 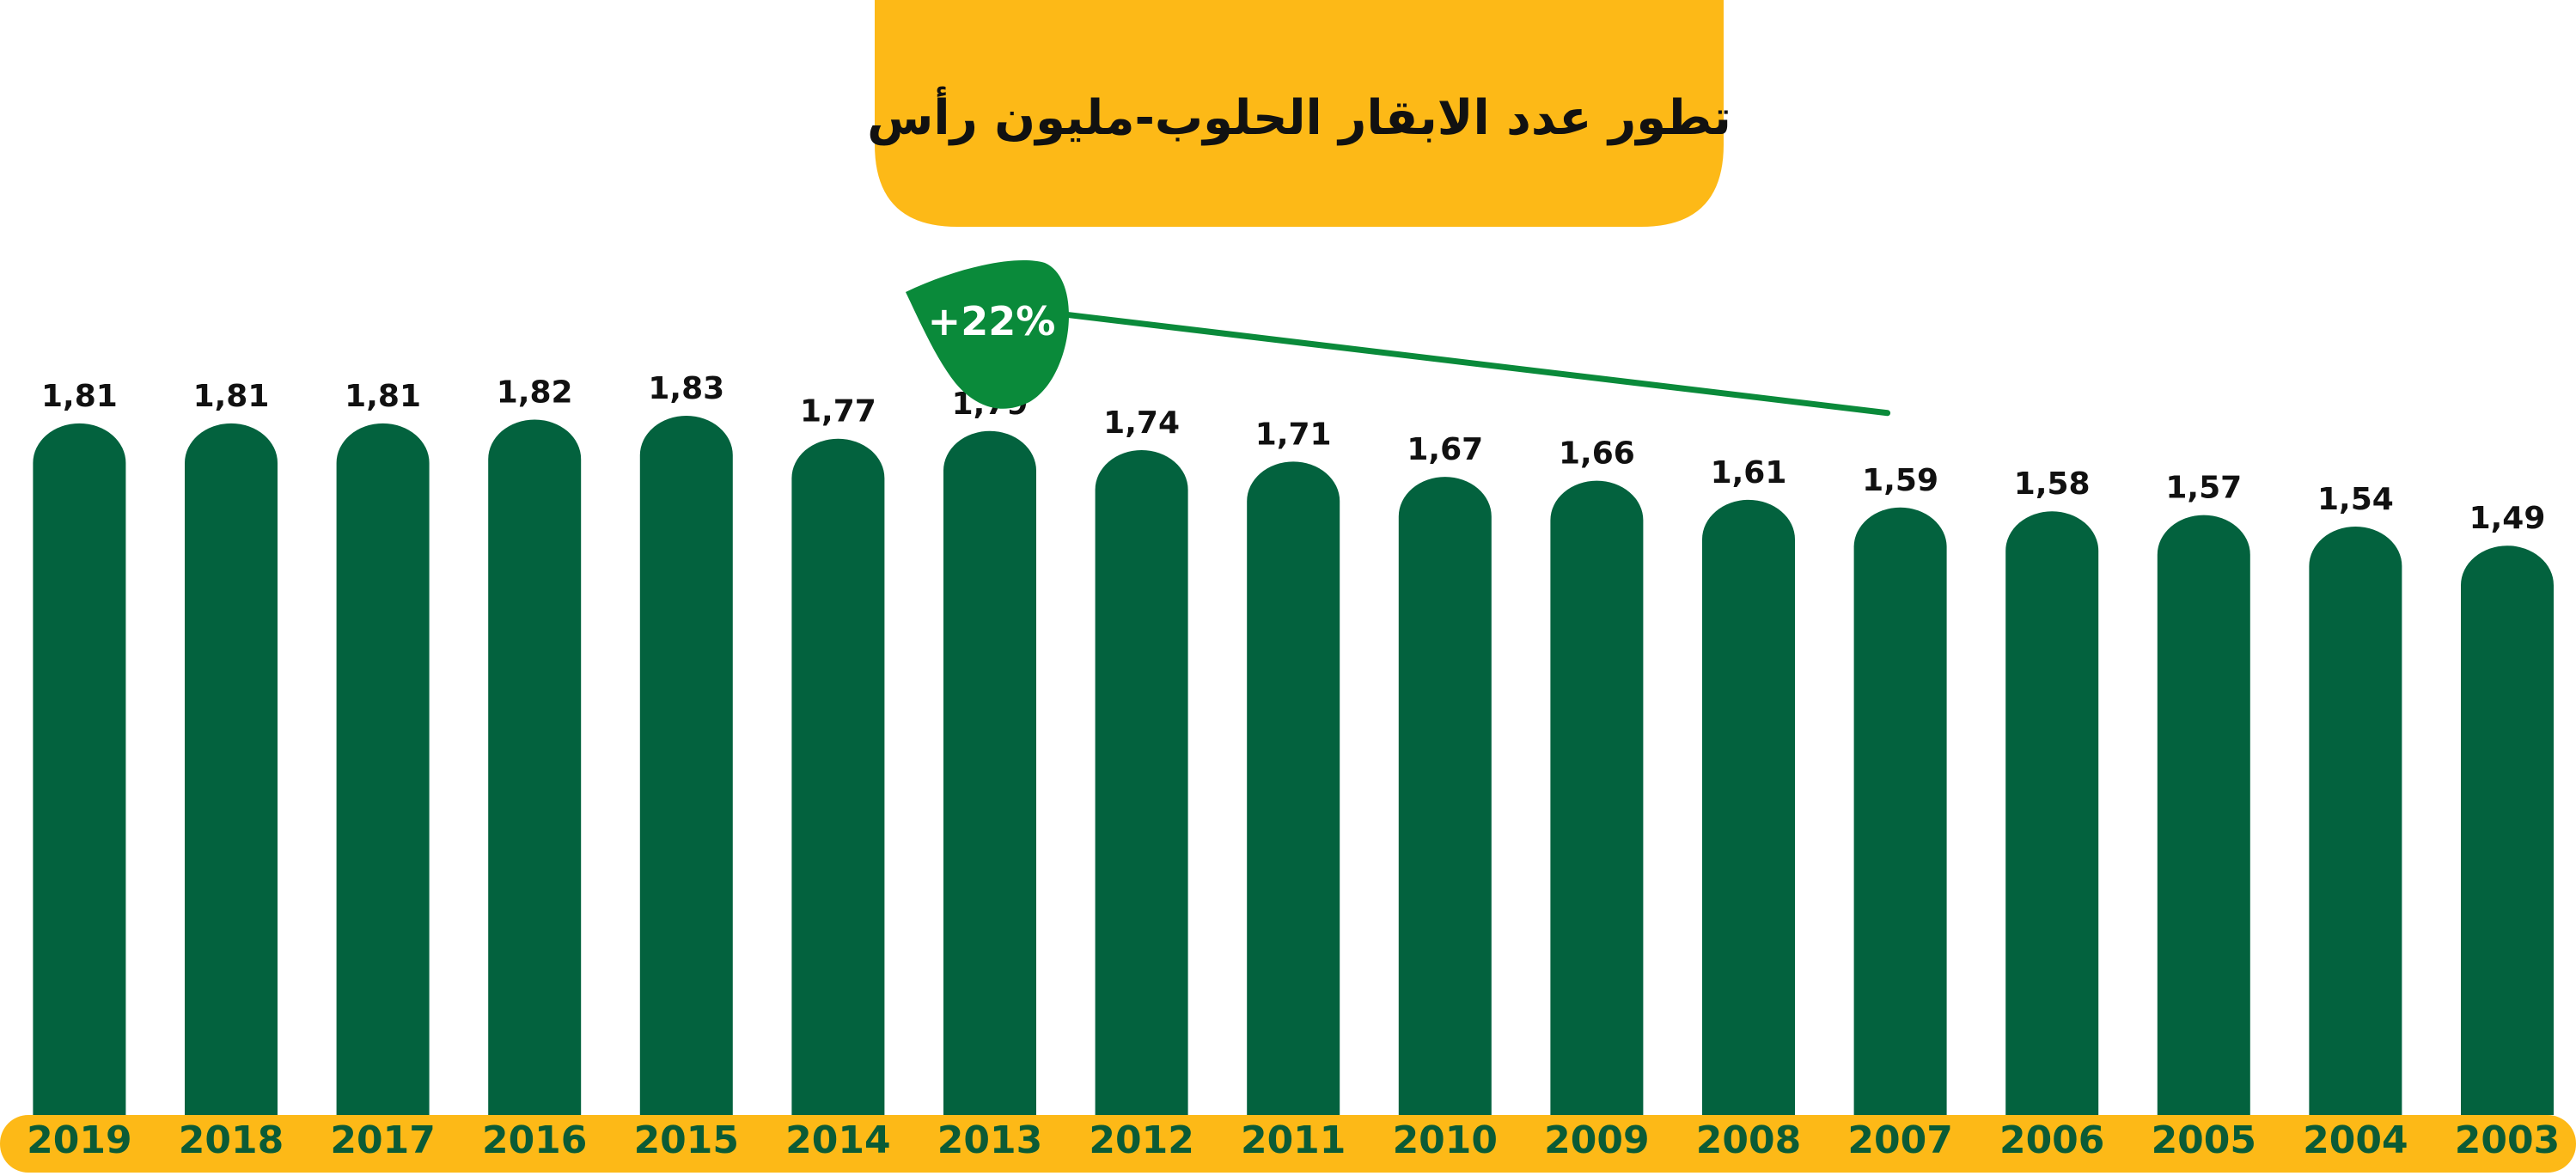 I want to click on bar-2007, so click(x=1900, y=811).